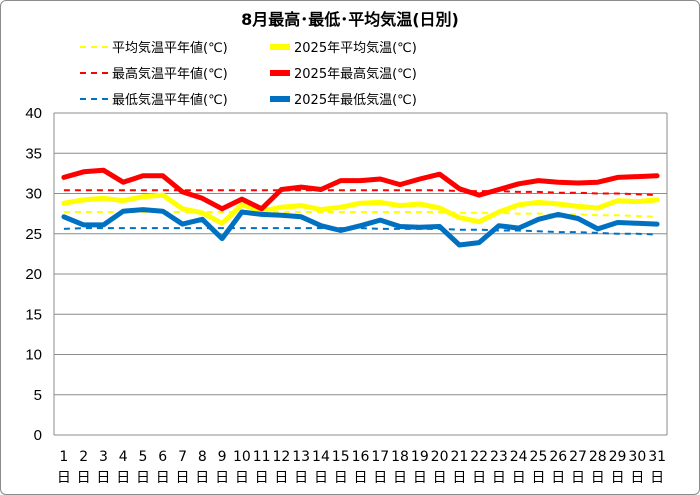 This screenshot has width=700, height=495. I want to click on y-tick-label-20: 20, so click(33, 274).